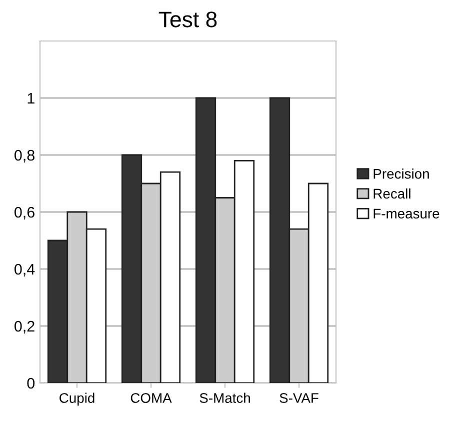  Describe the element at coordinates (225, 397) in the screenshot. I see `x-tick-label: S-Match` at that location.